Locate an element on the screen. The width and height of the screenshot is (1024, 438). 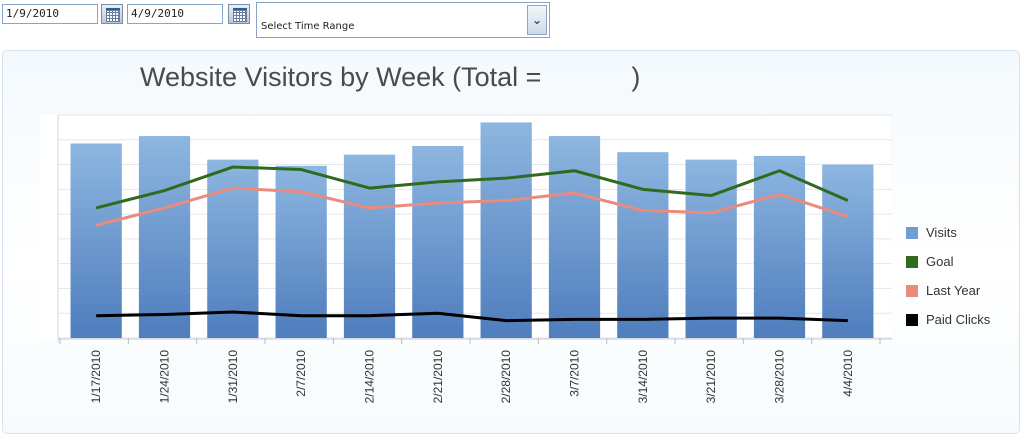
x-tick-label: 3/28/2010 is located at coordinates (780, 377).